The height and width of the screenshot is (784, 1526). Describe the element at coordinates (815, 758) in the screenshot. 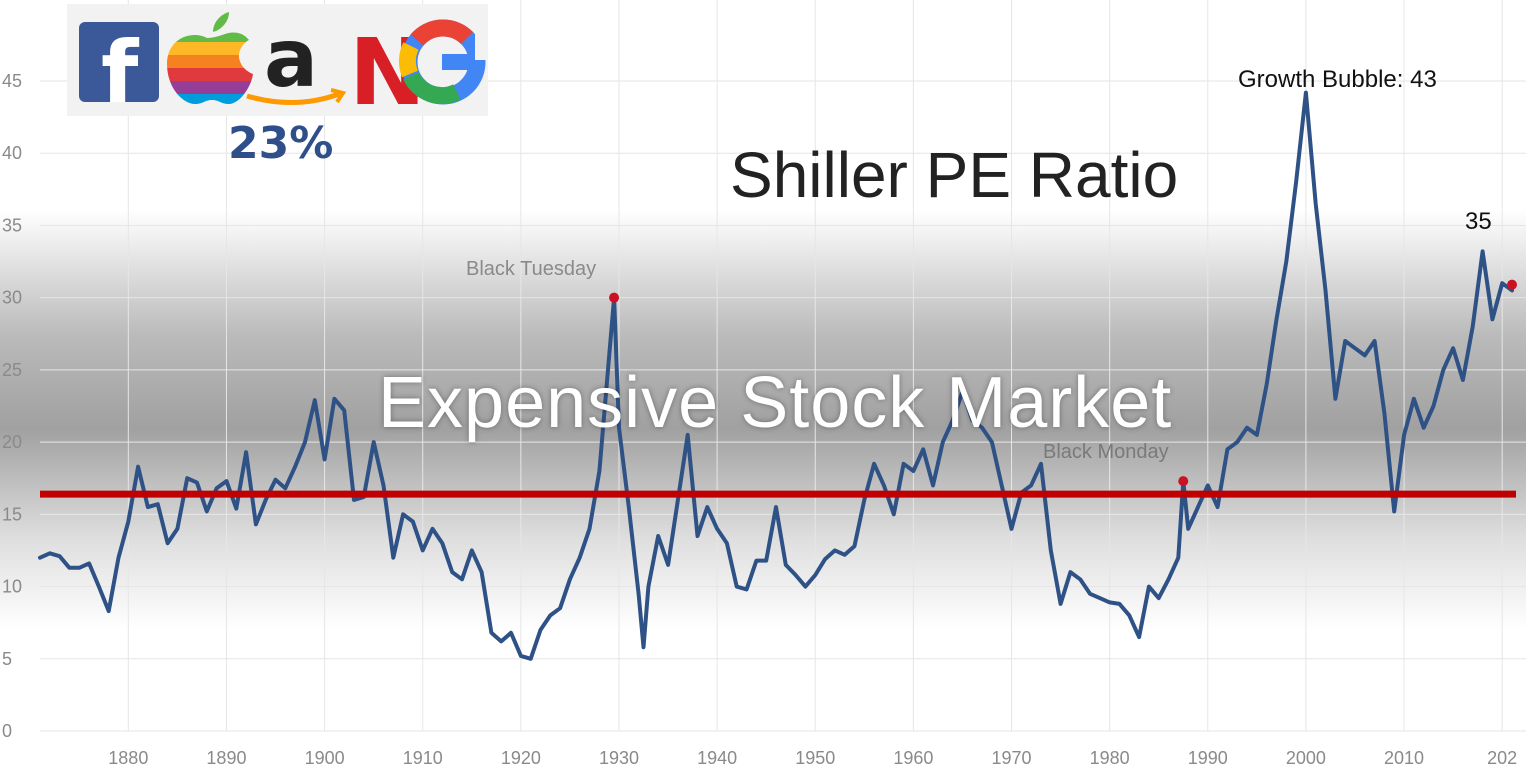

I see `x-tick-label: 1950` at that location.